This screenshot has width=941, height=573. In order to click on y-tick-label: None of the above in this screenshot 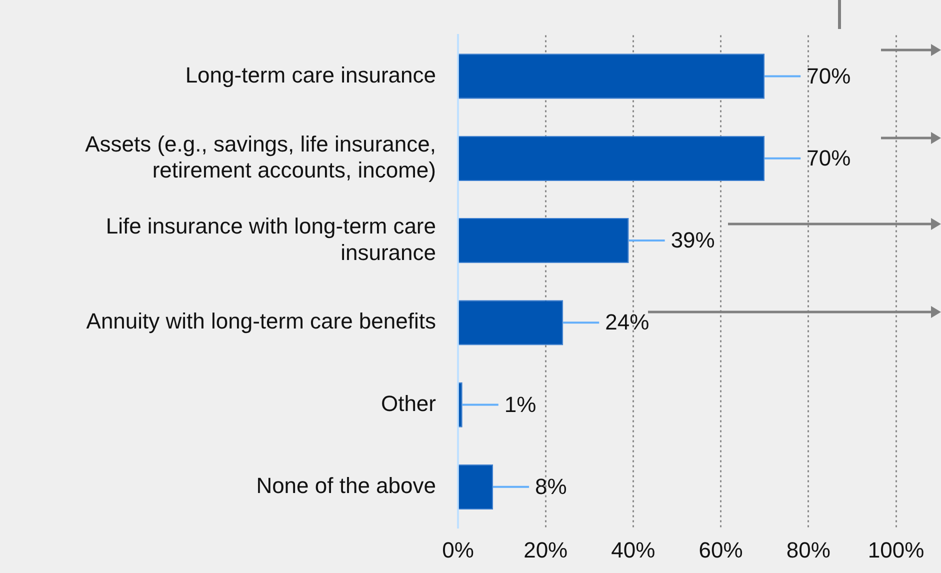, I will do `click(346, 485)`.